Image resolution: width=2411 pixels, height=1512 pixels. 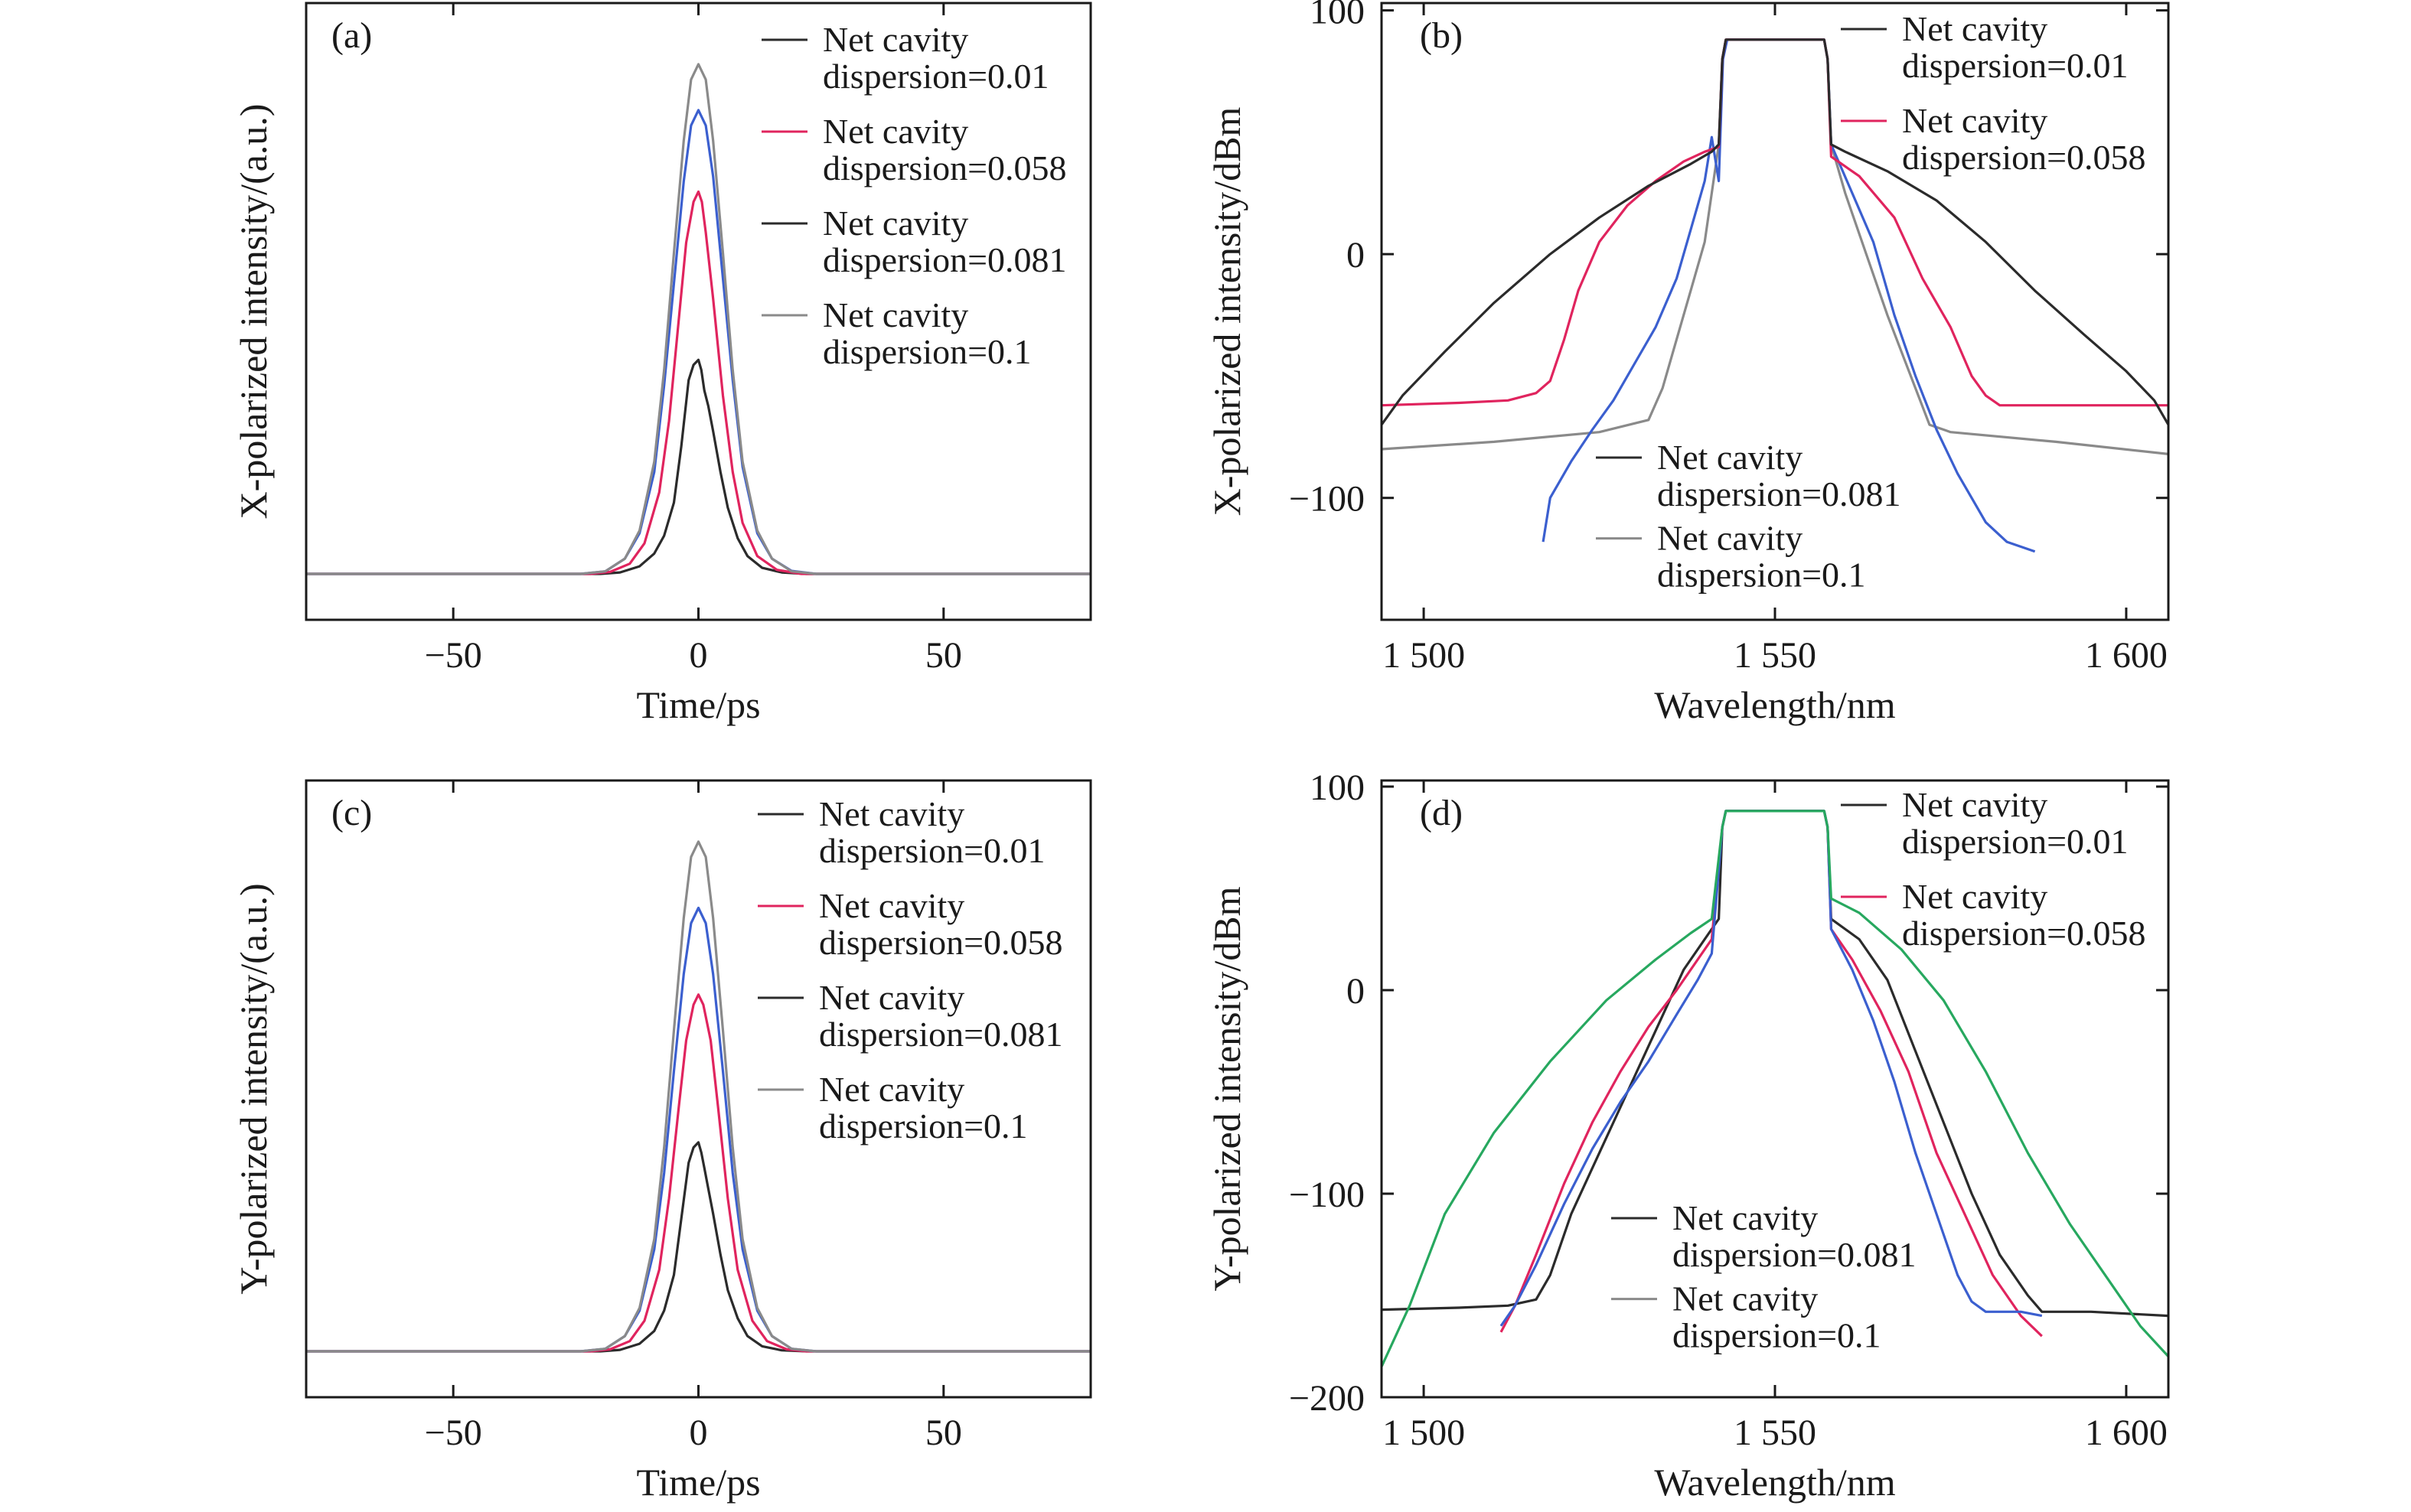 I want to click on panel-tag: (a), so click(x=351, y=36).